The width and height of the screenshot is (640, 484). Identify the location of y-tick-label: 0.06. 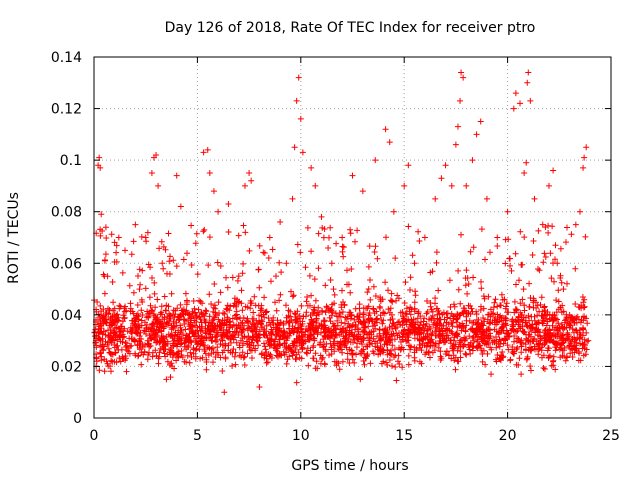
(66, 264).